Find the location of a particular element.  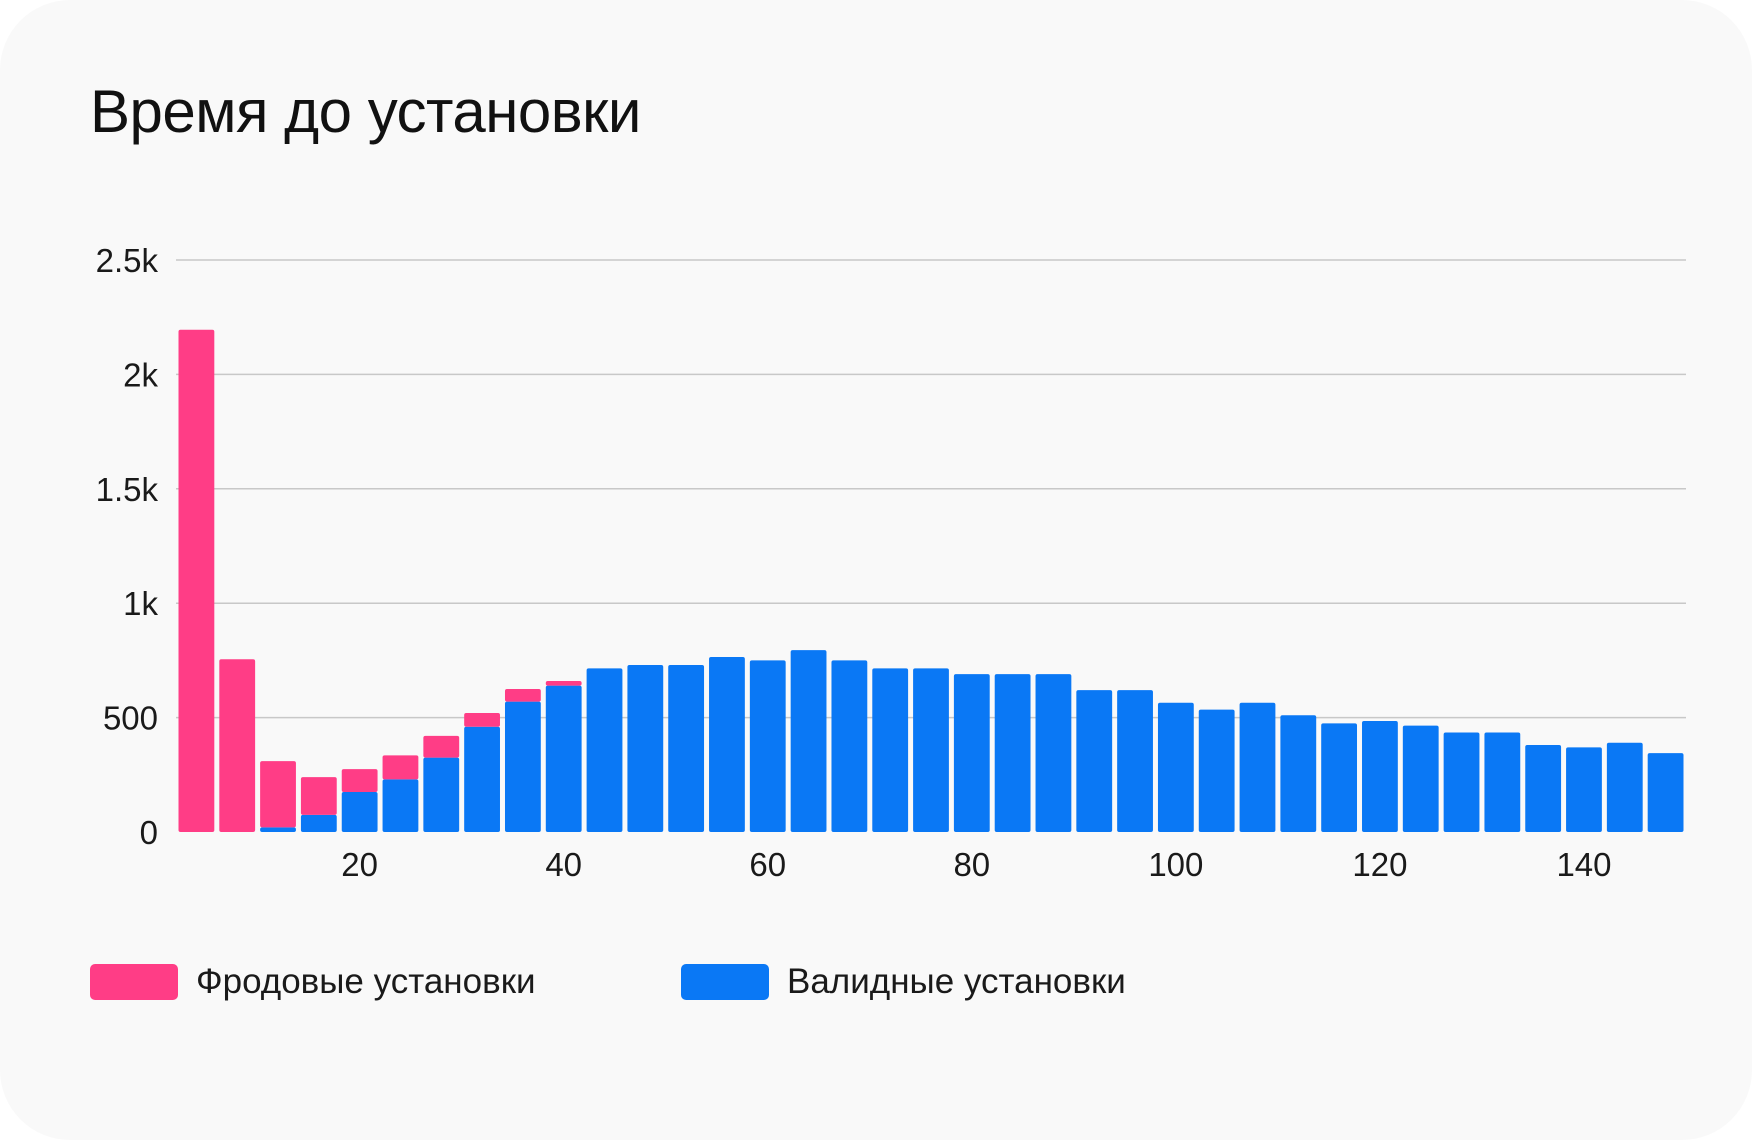

x-axis-ticks: 20 40 60 80 100 120 140 is located at coordinates (976, 864).